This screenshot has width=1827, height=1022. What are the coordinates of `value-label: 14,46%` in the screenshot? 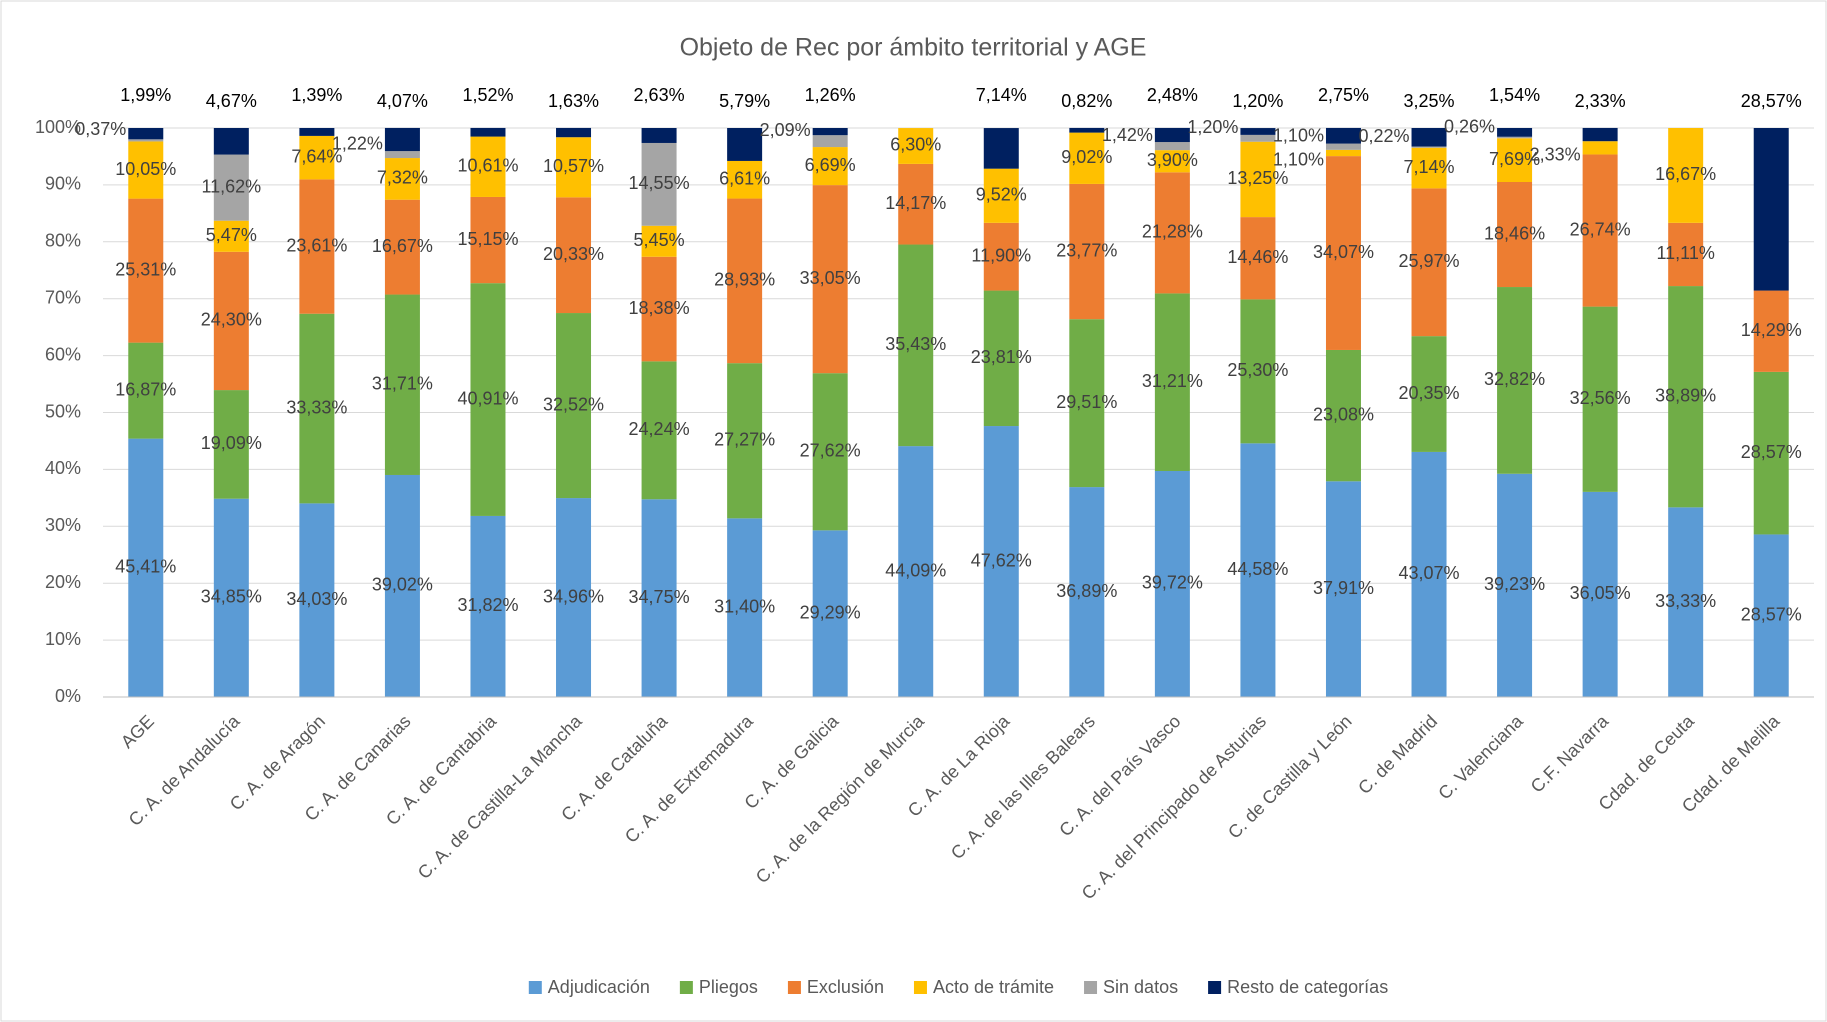 It's located at (1257, 257).